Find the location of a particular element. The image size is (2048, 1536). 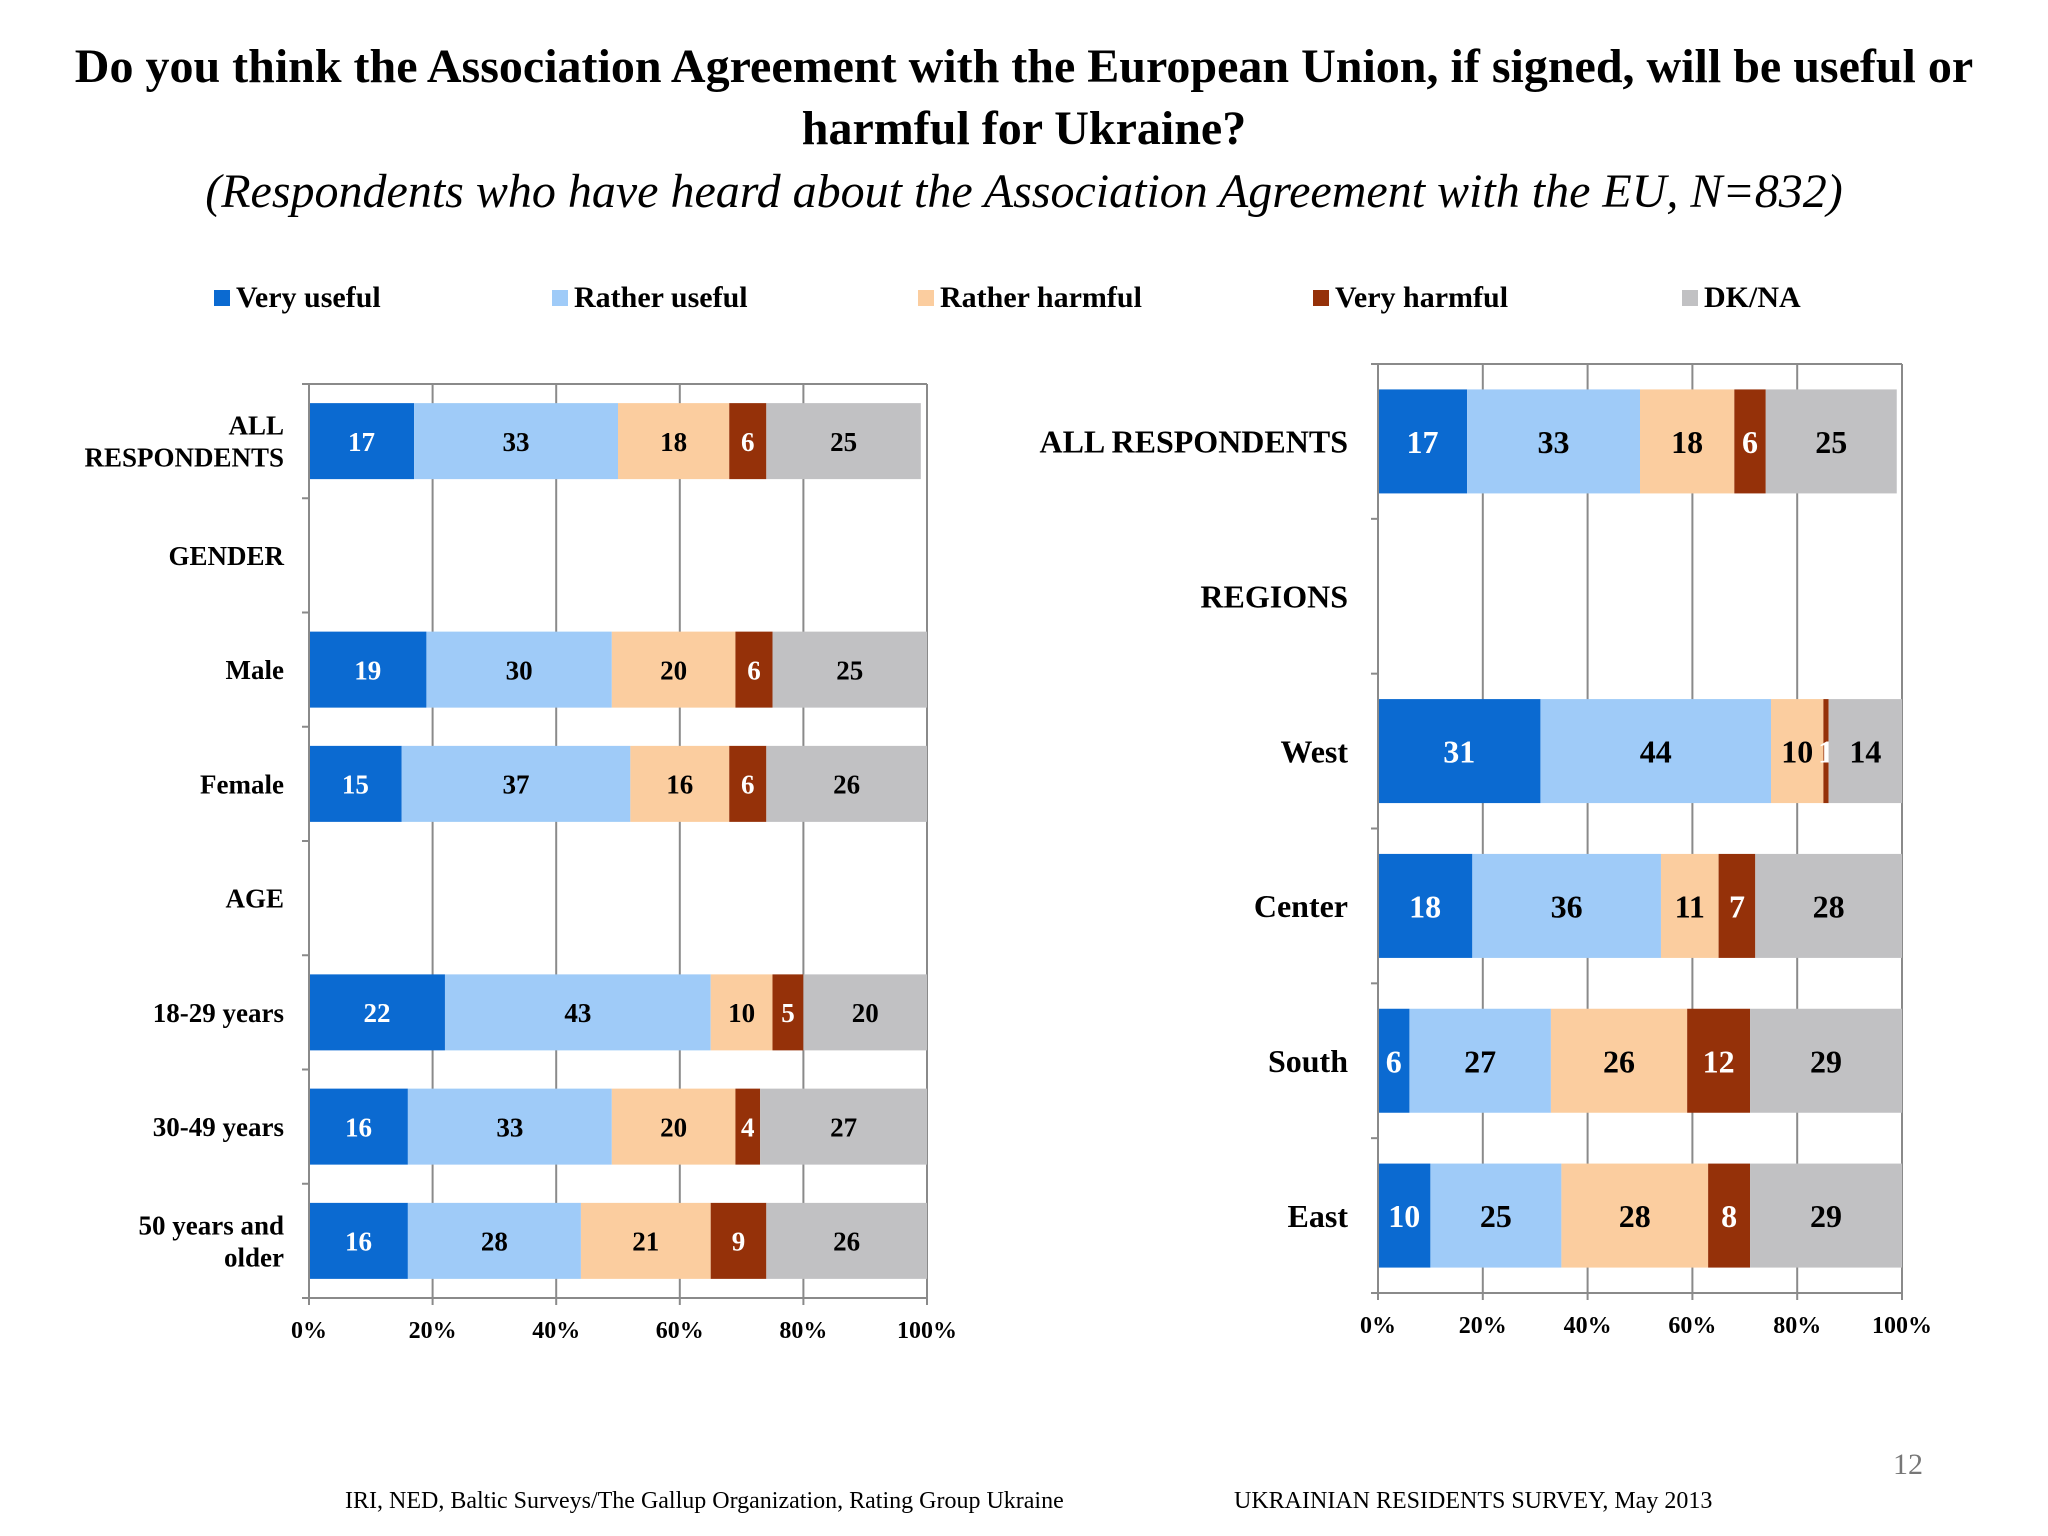

data-label: 4 is located at coordinates (748, 1127).